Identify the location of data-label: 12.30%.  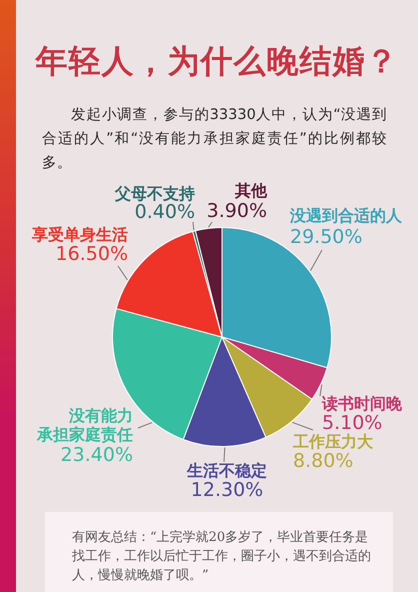
(227, 489).